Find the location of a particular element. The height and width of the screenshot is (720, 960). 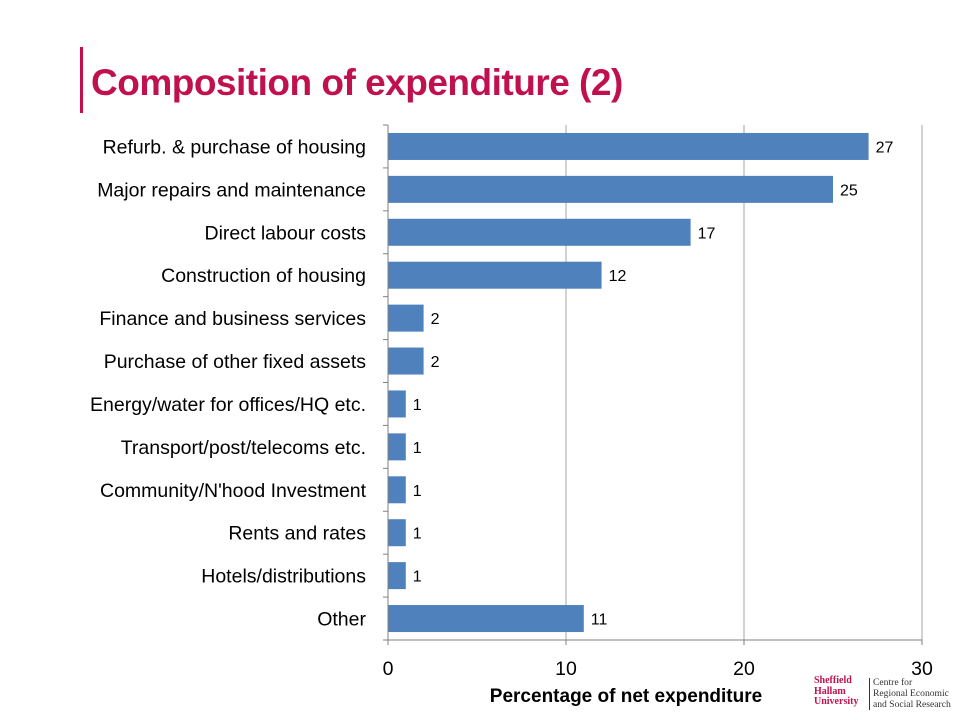

x-axis-title: Percentage of net expenditure is located at coordinates (626, 696).